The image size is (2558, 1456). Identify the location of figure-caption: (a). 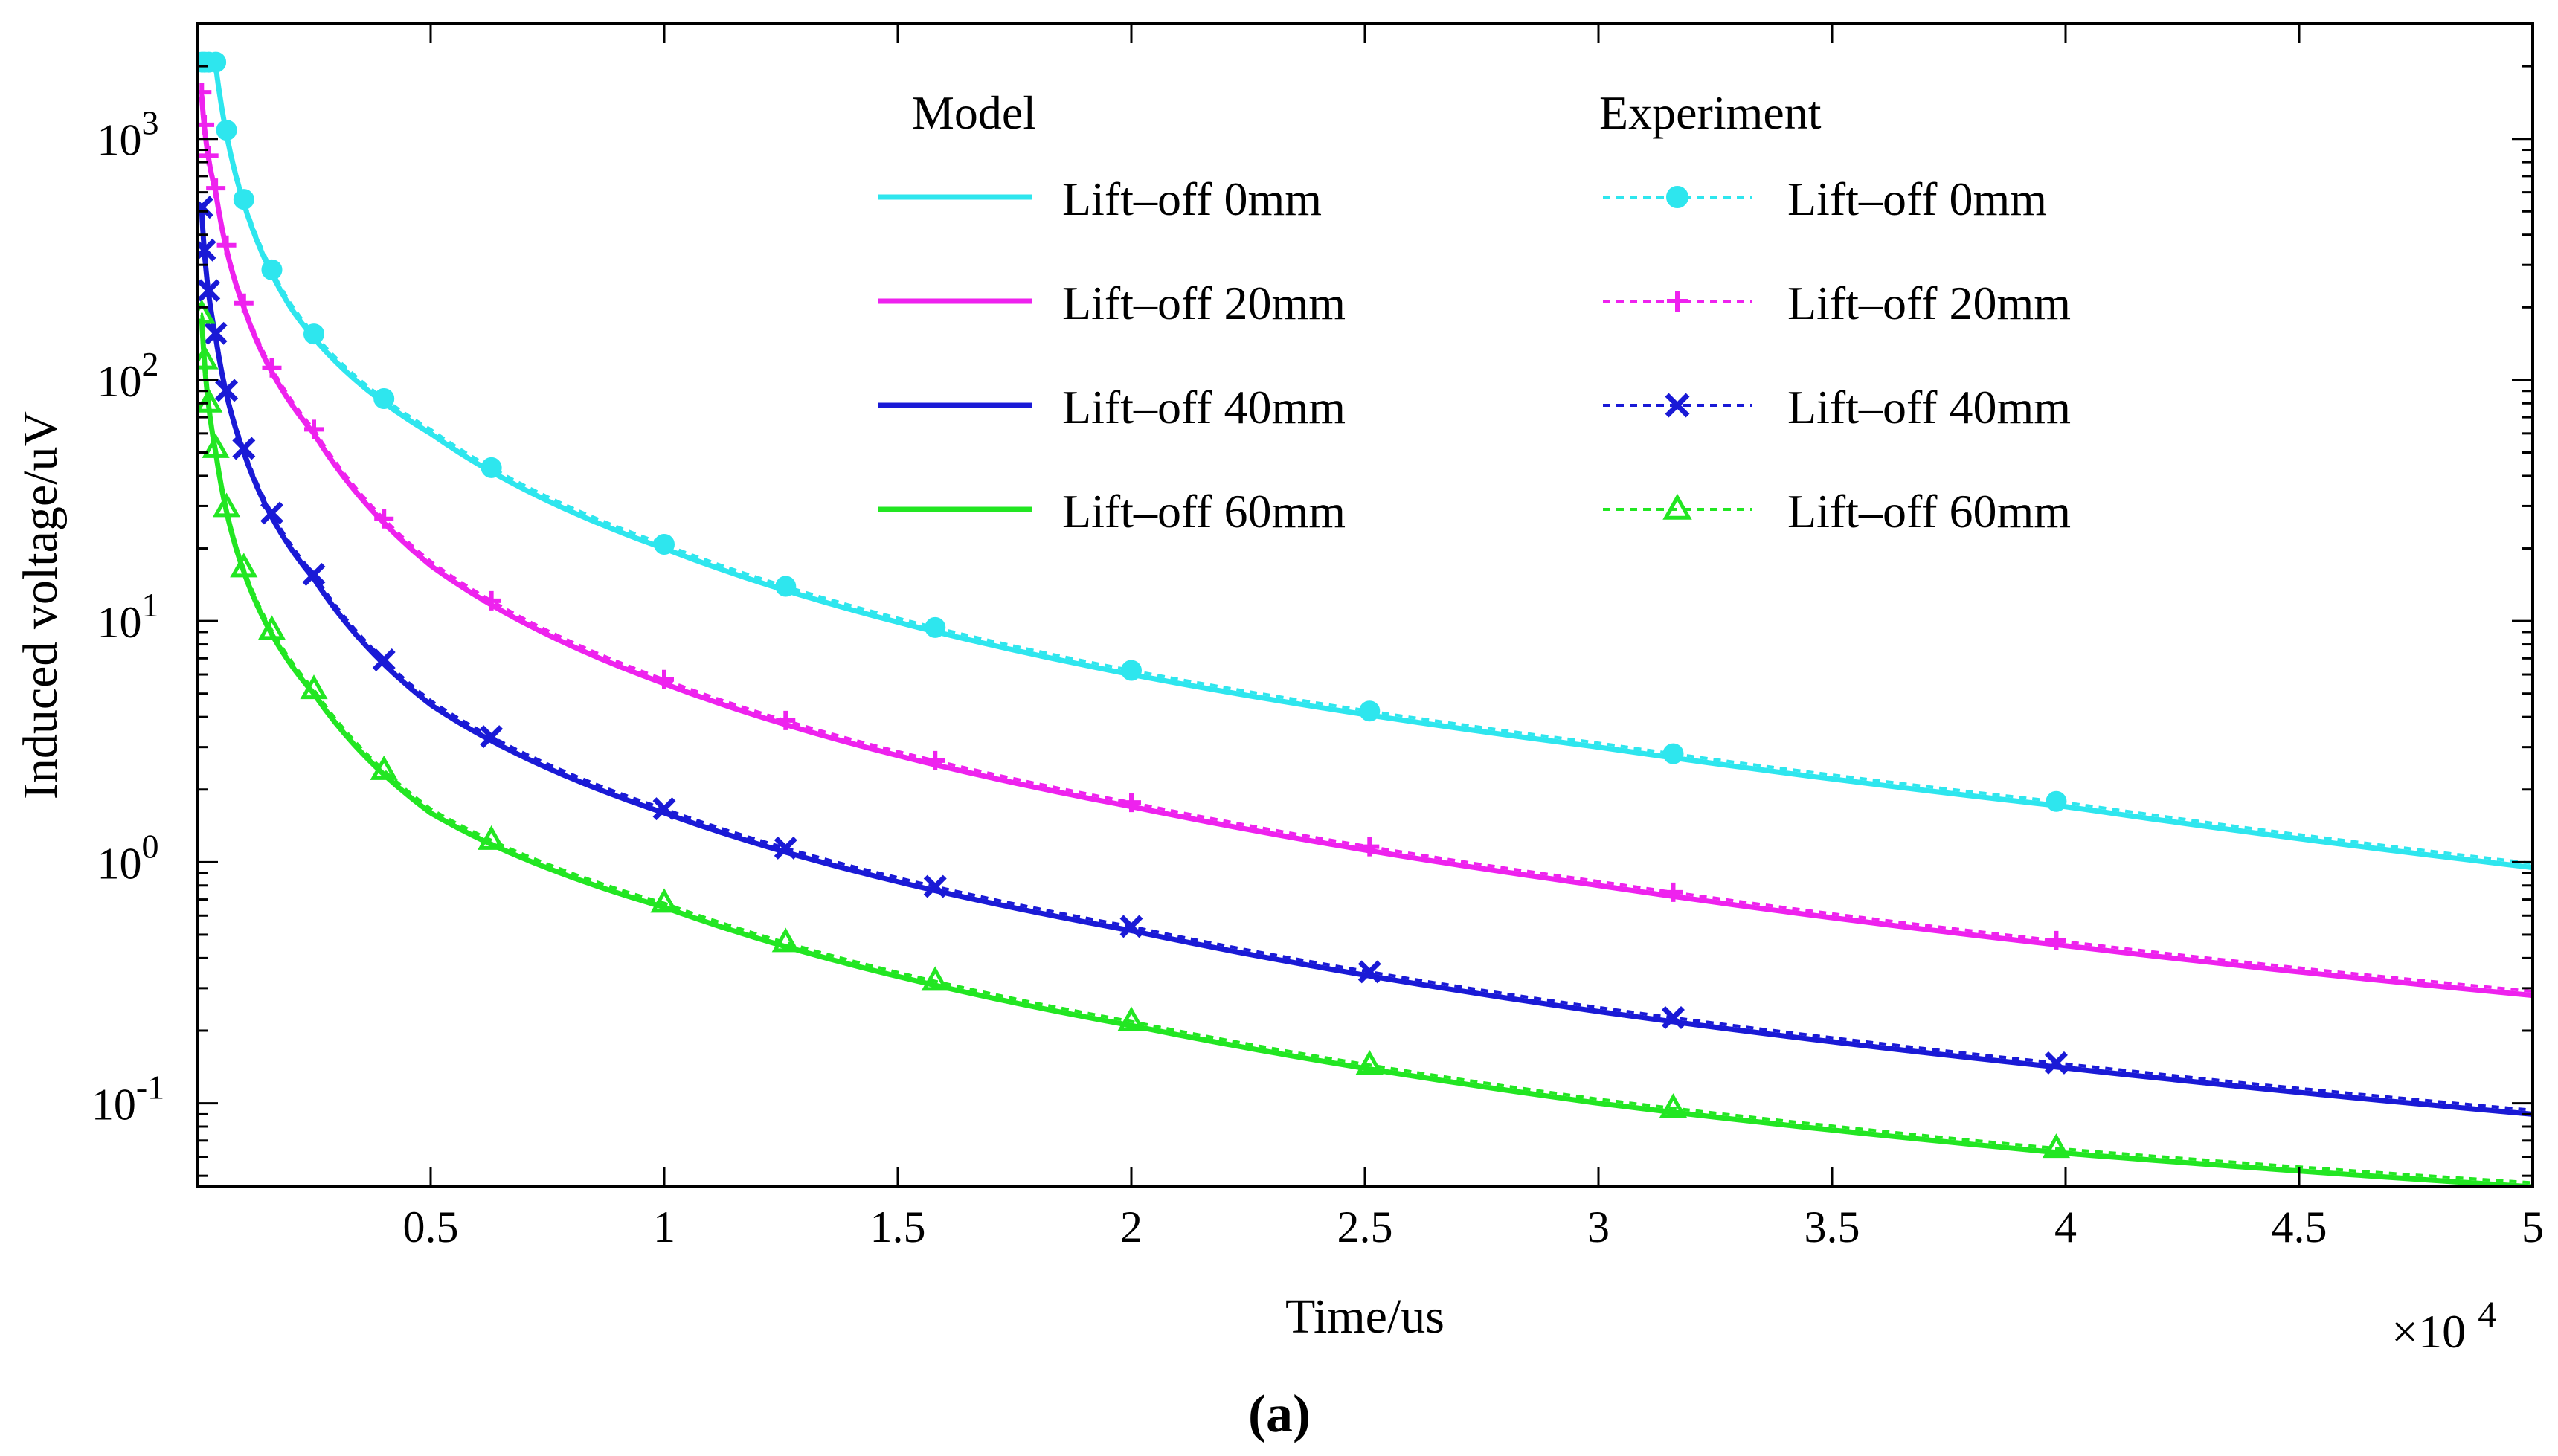
(1279, 1414).